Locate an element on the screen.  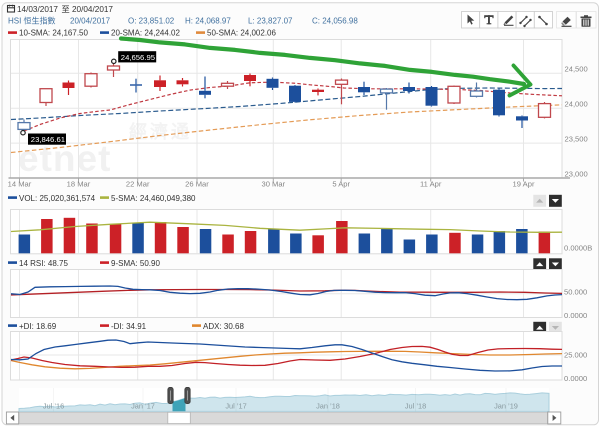
svg-text: 22 Mar is located at coordinates (138, 184).